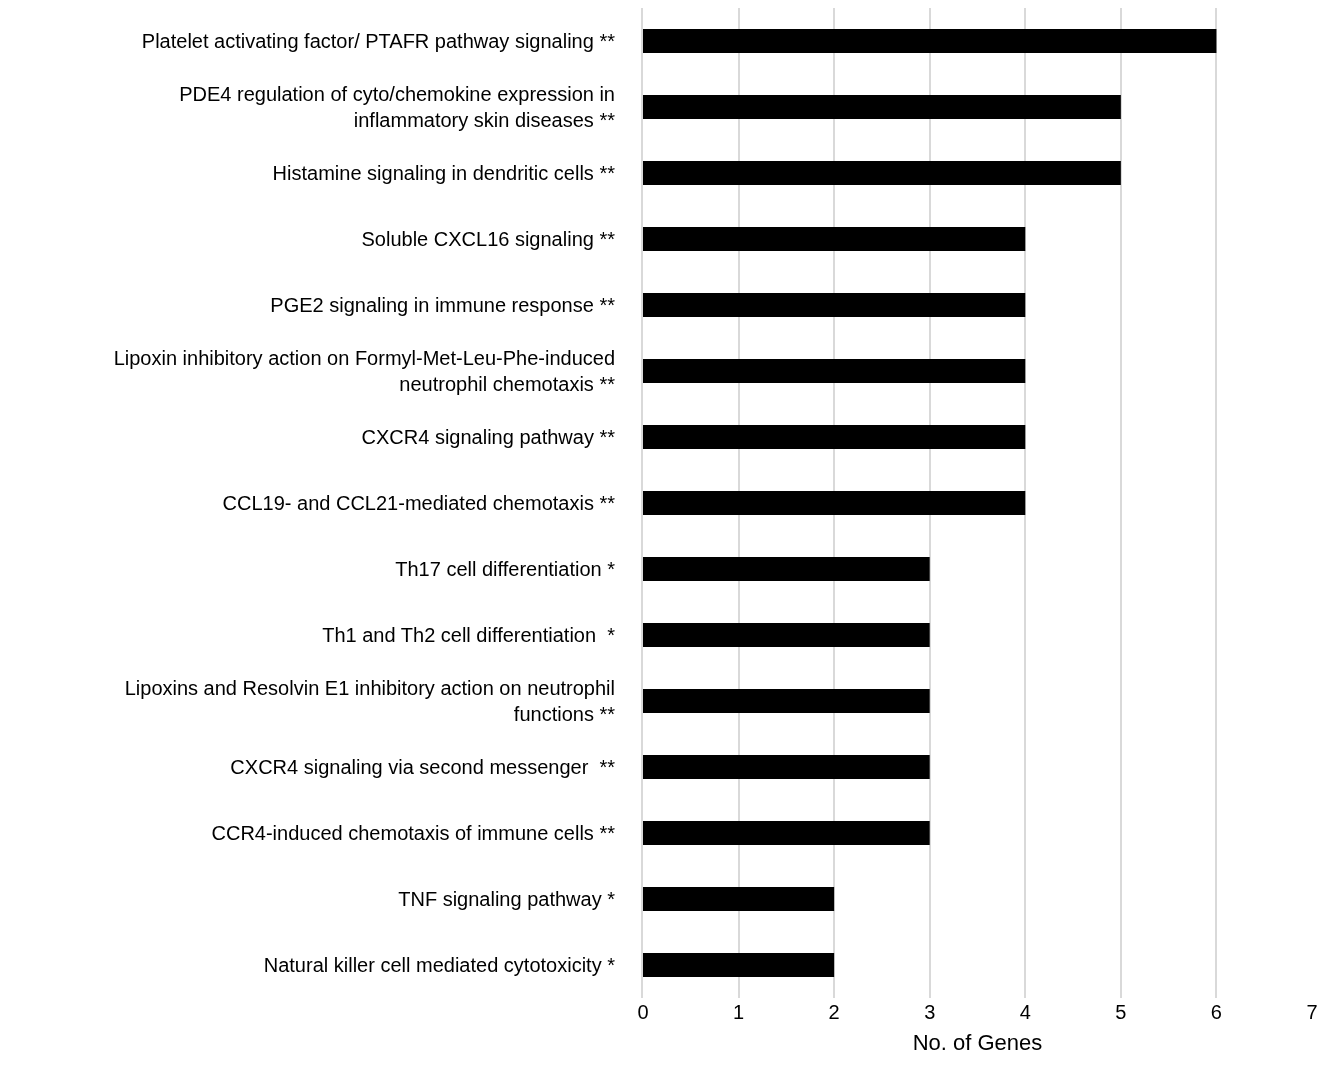  Describe the element at coordinates (423, 767) in the screenshot. I see `y-tick-label: CXCR4 signaling via second messenger **` at that location.